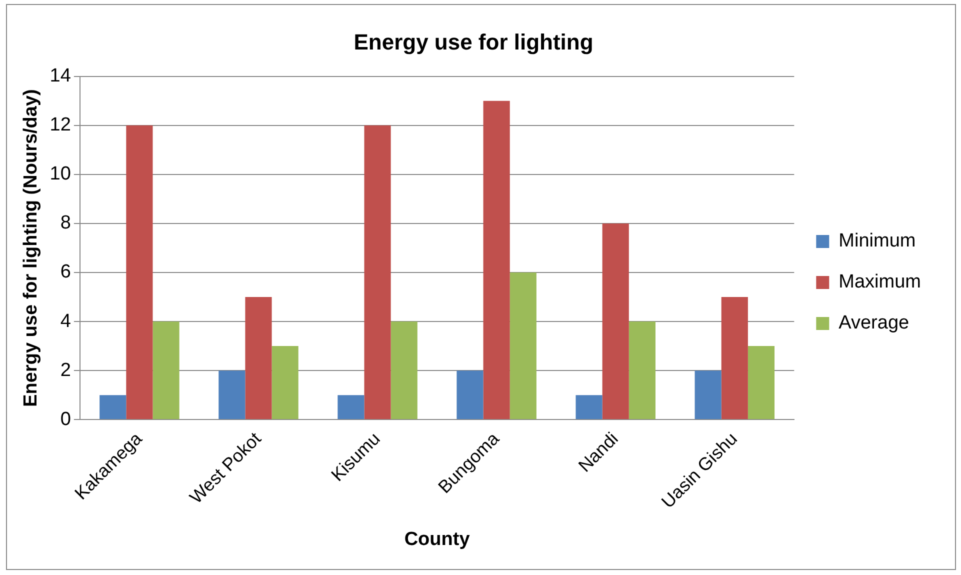 The width and height of the screenshot is (961, 575). I want to click on y-tick-label: 4, so click(66, 321).